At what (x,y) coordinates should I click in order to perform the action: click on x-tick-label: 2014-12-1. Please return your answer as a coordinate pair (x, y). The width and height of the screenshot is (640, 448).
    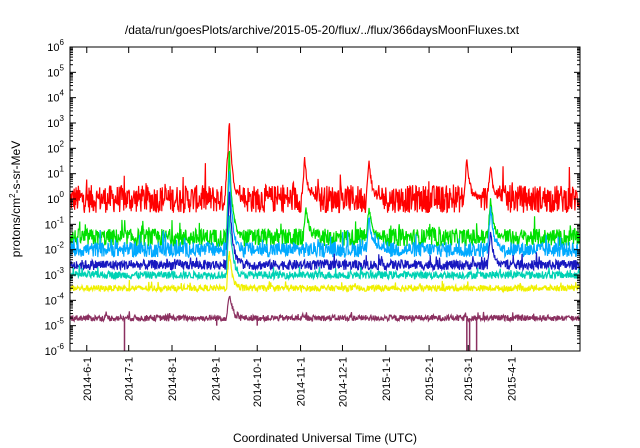
    Looking at the image, I should click on (343, 382).